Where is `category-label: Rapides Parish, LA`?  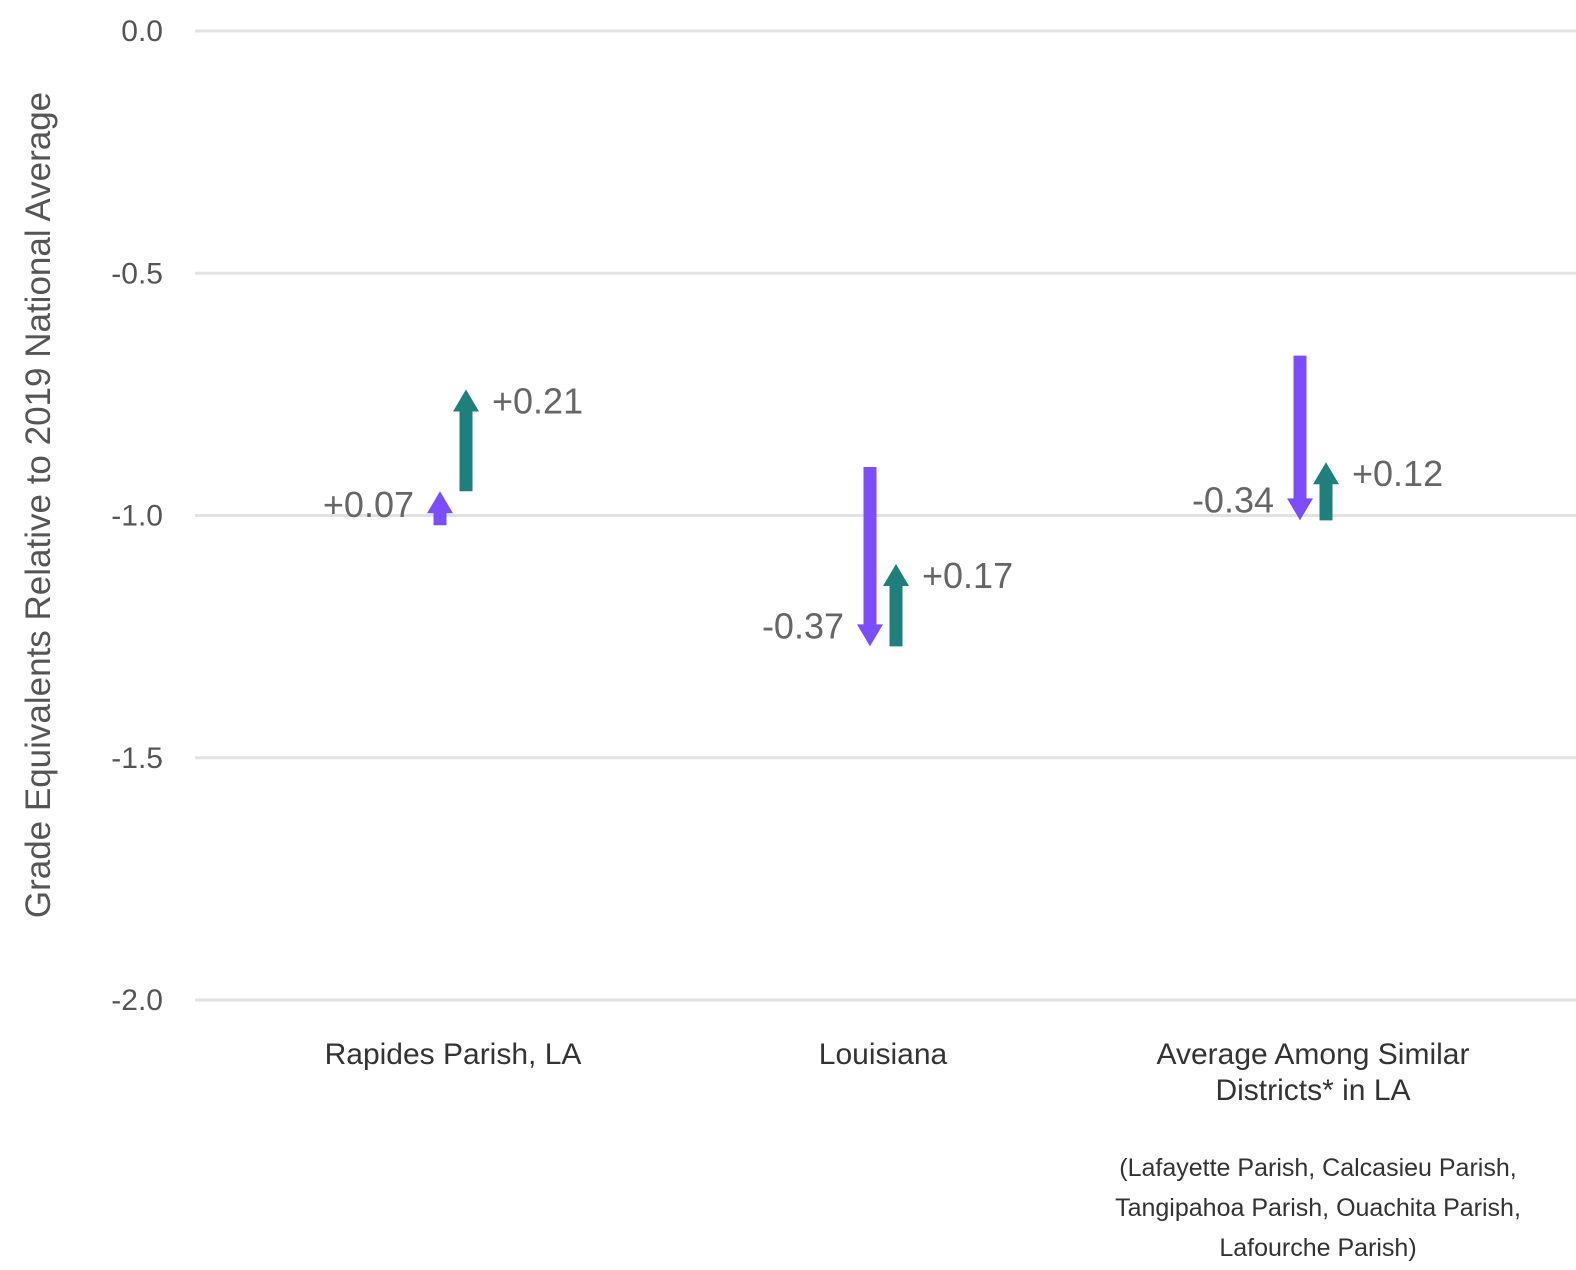
category-label: Rapides Parish, LA is located at coordinates (453, 1054).